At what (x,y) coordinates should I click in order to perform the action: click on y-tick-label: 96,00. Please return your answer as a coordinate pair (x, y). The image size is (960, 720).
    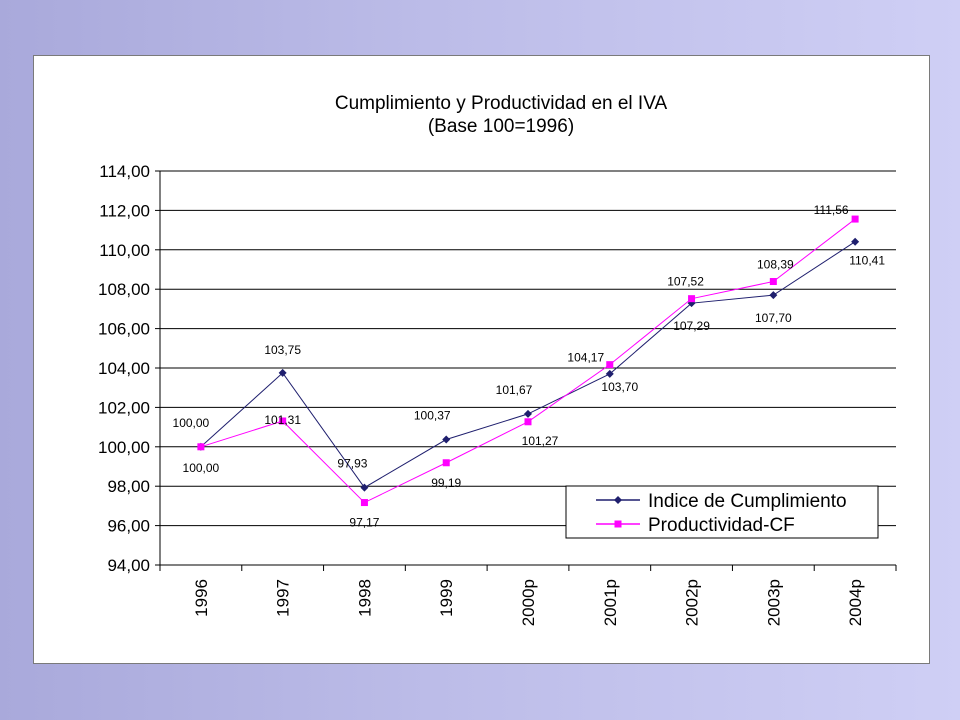
    Looking at the image, I should click on (128, 526).